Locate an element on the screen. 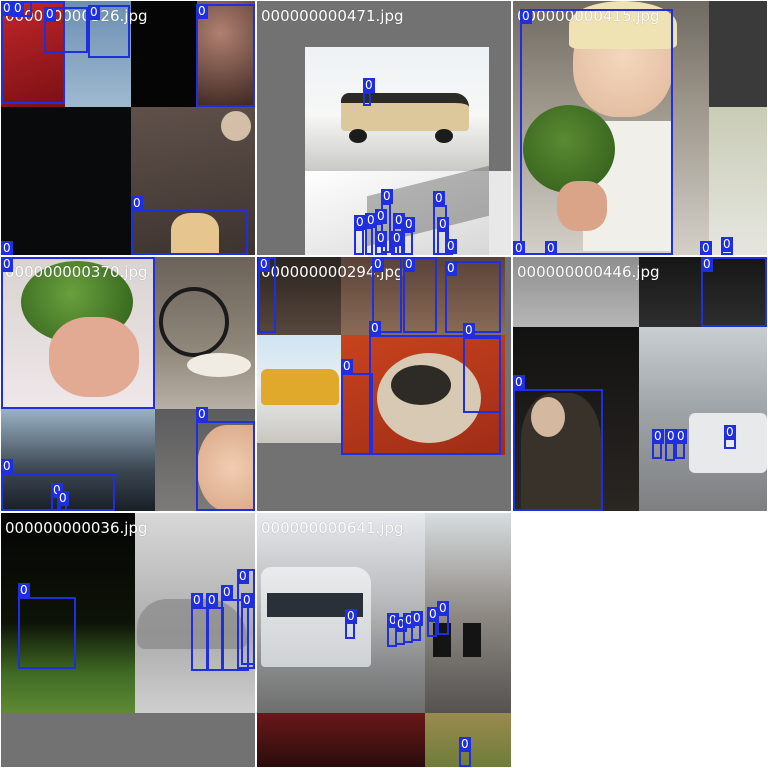  mosaic-tile: 000000000641.jpg 0 0 0 0 0 0 0 0 is located at coordinates (384, 640).